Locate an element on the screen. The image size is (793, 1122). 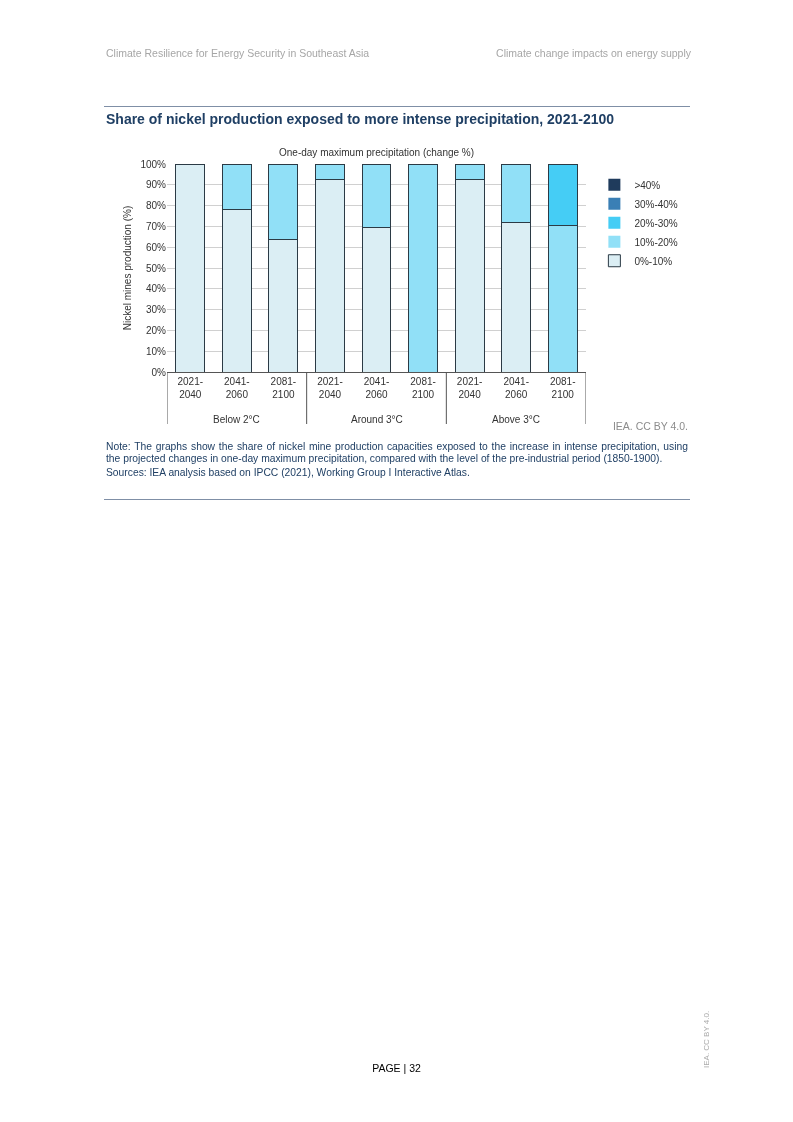
chart-subtitle: One-day maximum precipitation (change %) is located at coordinates (377, 152).